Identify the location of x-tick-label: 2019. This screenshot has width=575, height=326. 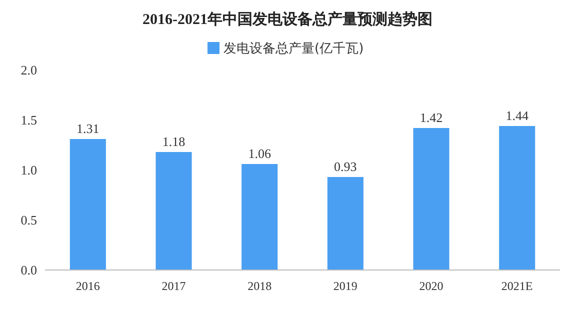
(345, 286).